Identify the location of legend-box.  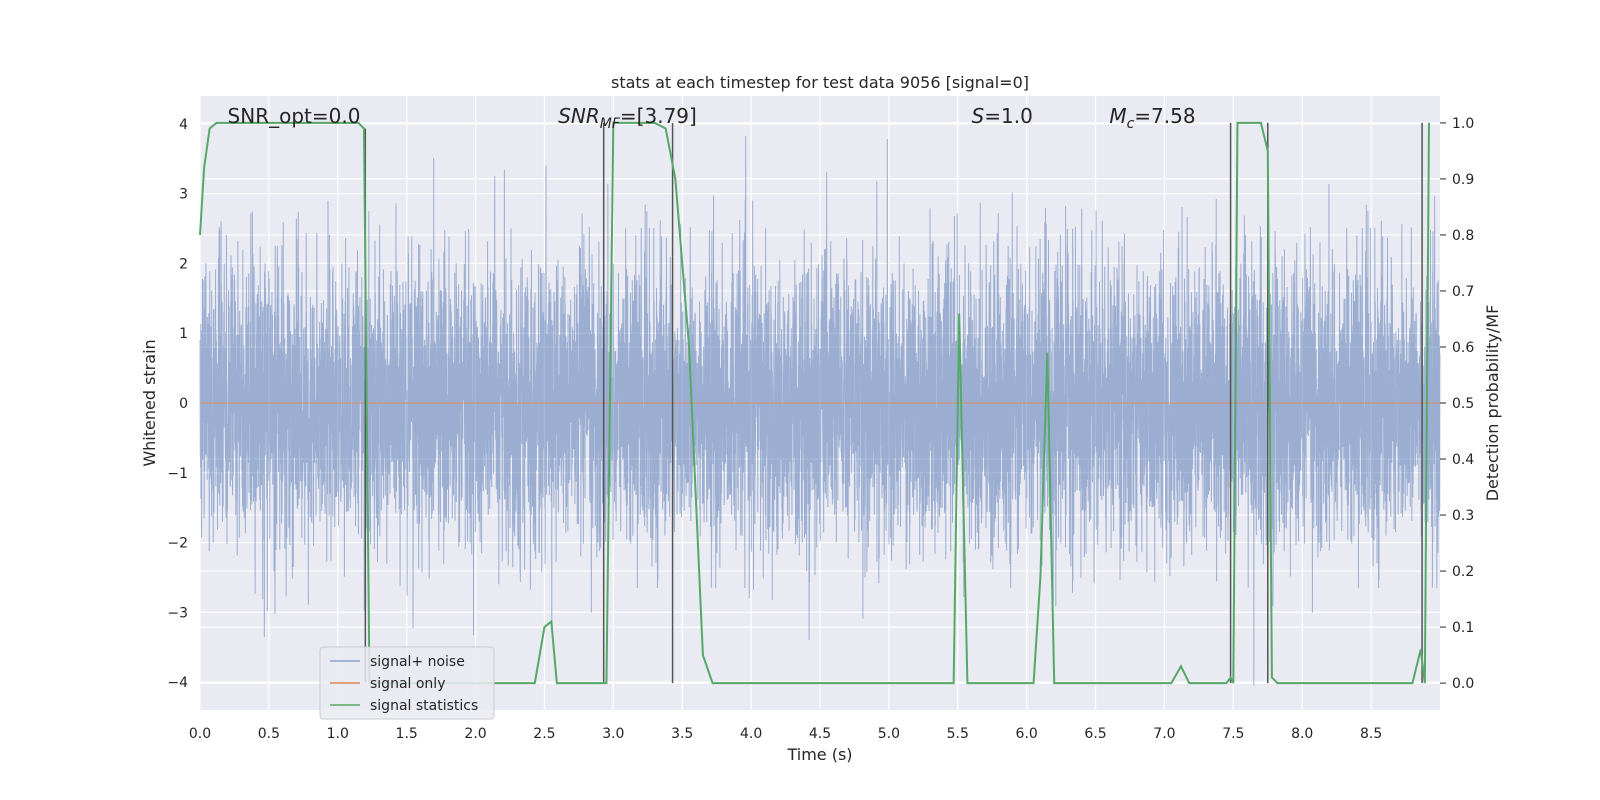
(407, 683).